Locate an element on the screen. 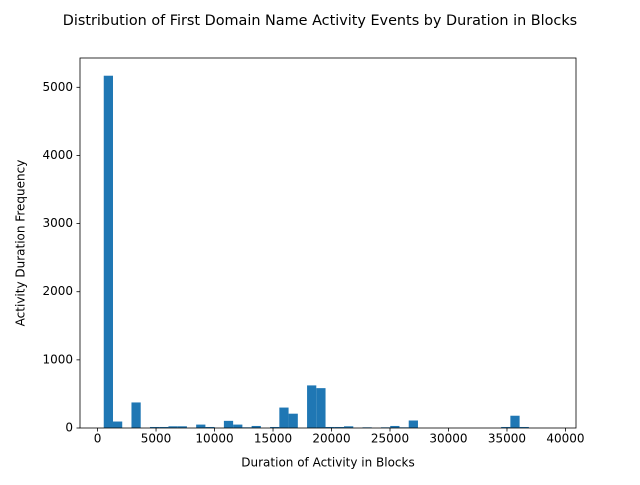  y-tick-label: 1000 is located at coordinates (57, 359).